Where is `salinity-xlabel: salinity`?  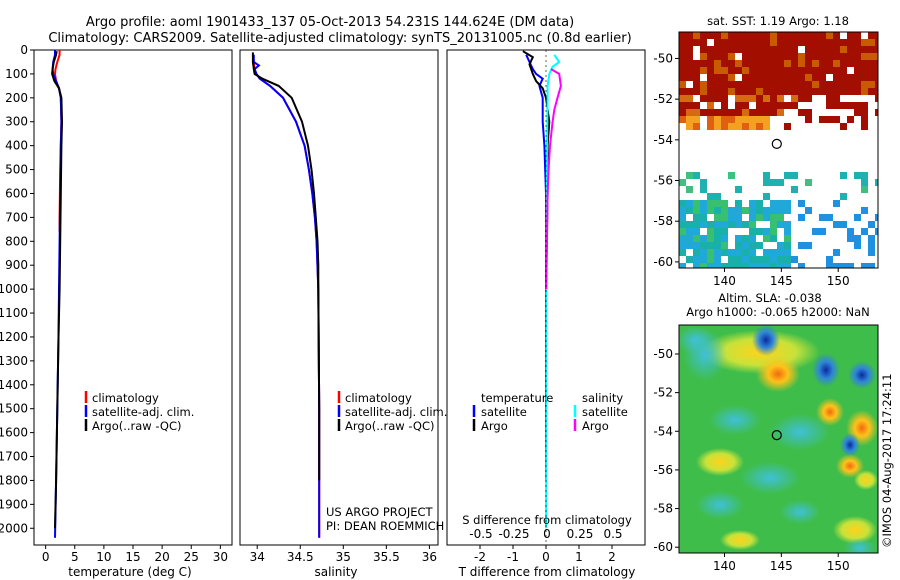 salinity-xlabel: salinity is located at coordinates (335, 572).